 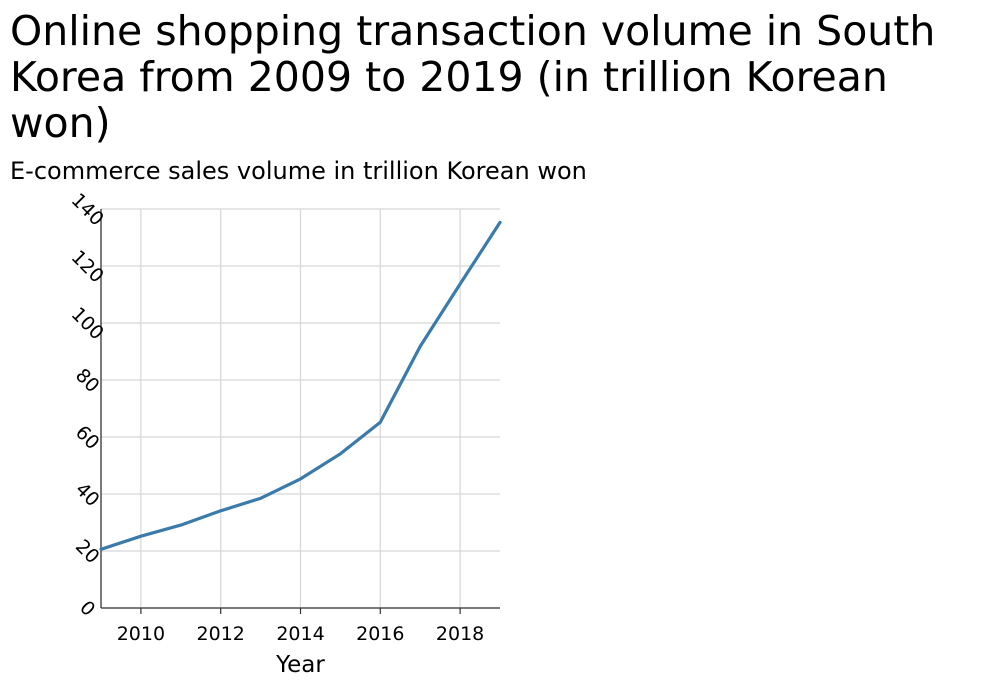 I want to click on x-tick-label: 2014, so click(x=300, y=634).